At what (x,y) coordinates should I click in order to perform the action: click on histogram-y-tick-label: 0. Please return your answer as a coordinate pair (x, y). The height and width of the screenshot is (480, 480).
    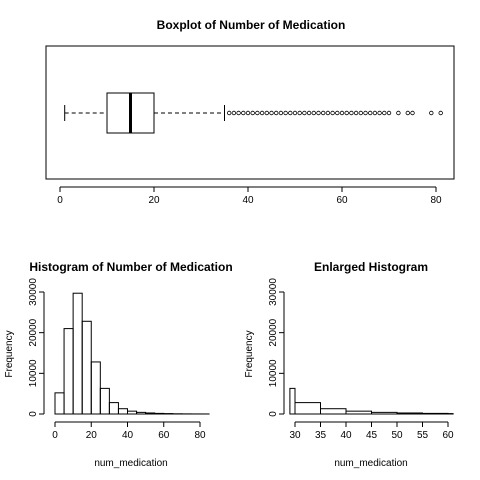
    Looking at the image, I should click on (33, 414).